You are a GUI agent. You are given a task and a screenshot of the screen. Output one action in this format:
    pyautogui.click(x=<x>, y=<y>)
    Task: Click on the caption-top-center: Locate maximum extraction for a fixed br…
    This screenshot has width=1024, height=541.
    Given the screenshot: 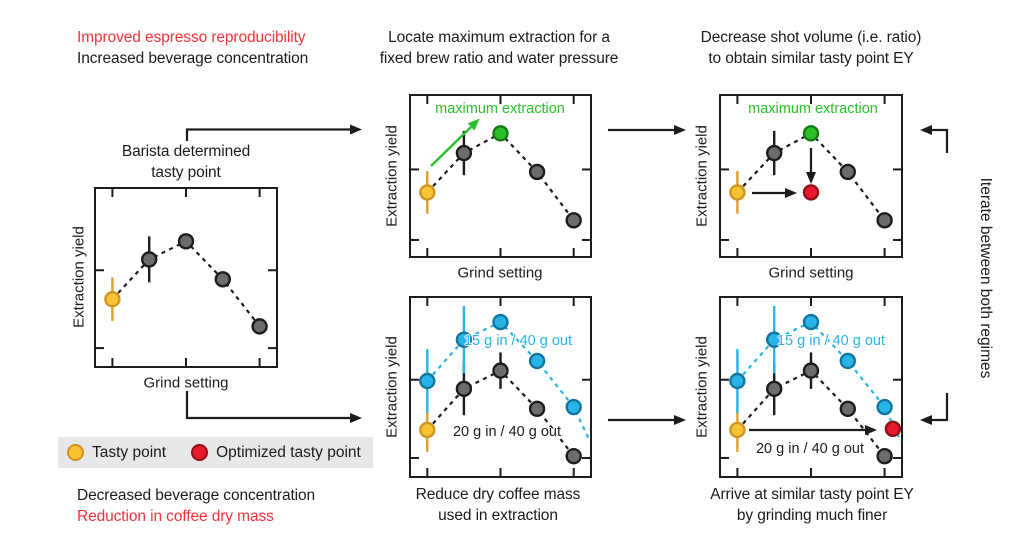 What is the action you would take?
    pyautogui.click(x=499, y=48)
    